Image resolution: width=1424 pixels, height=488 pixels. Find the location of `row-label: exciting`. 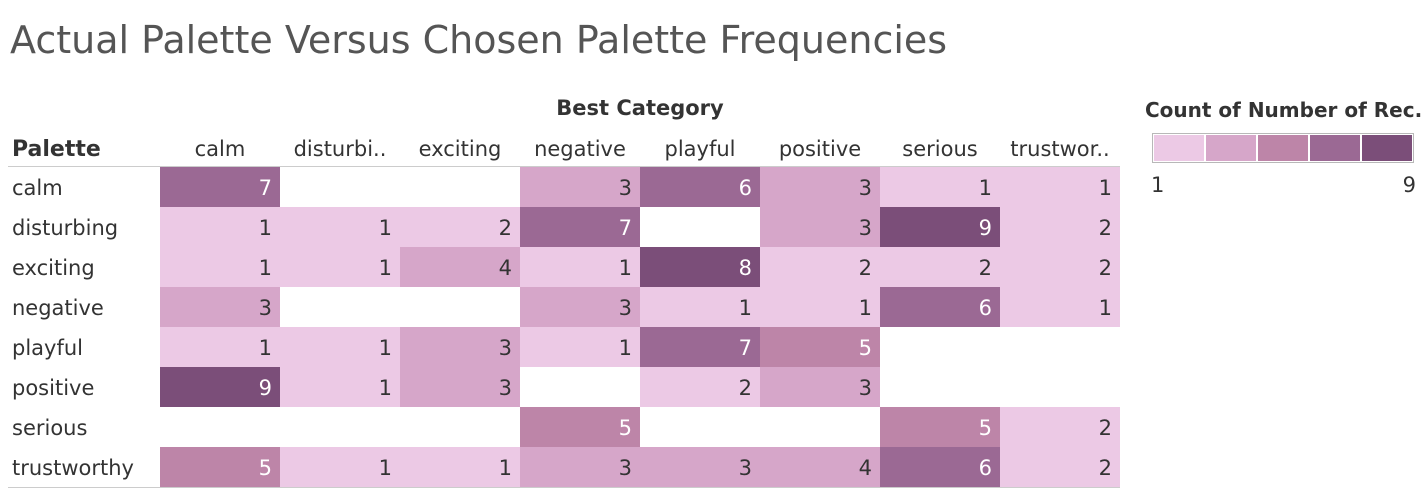

row-label: exciting is located at coordinates (53, 268).